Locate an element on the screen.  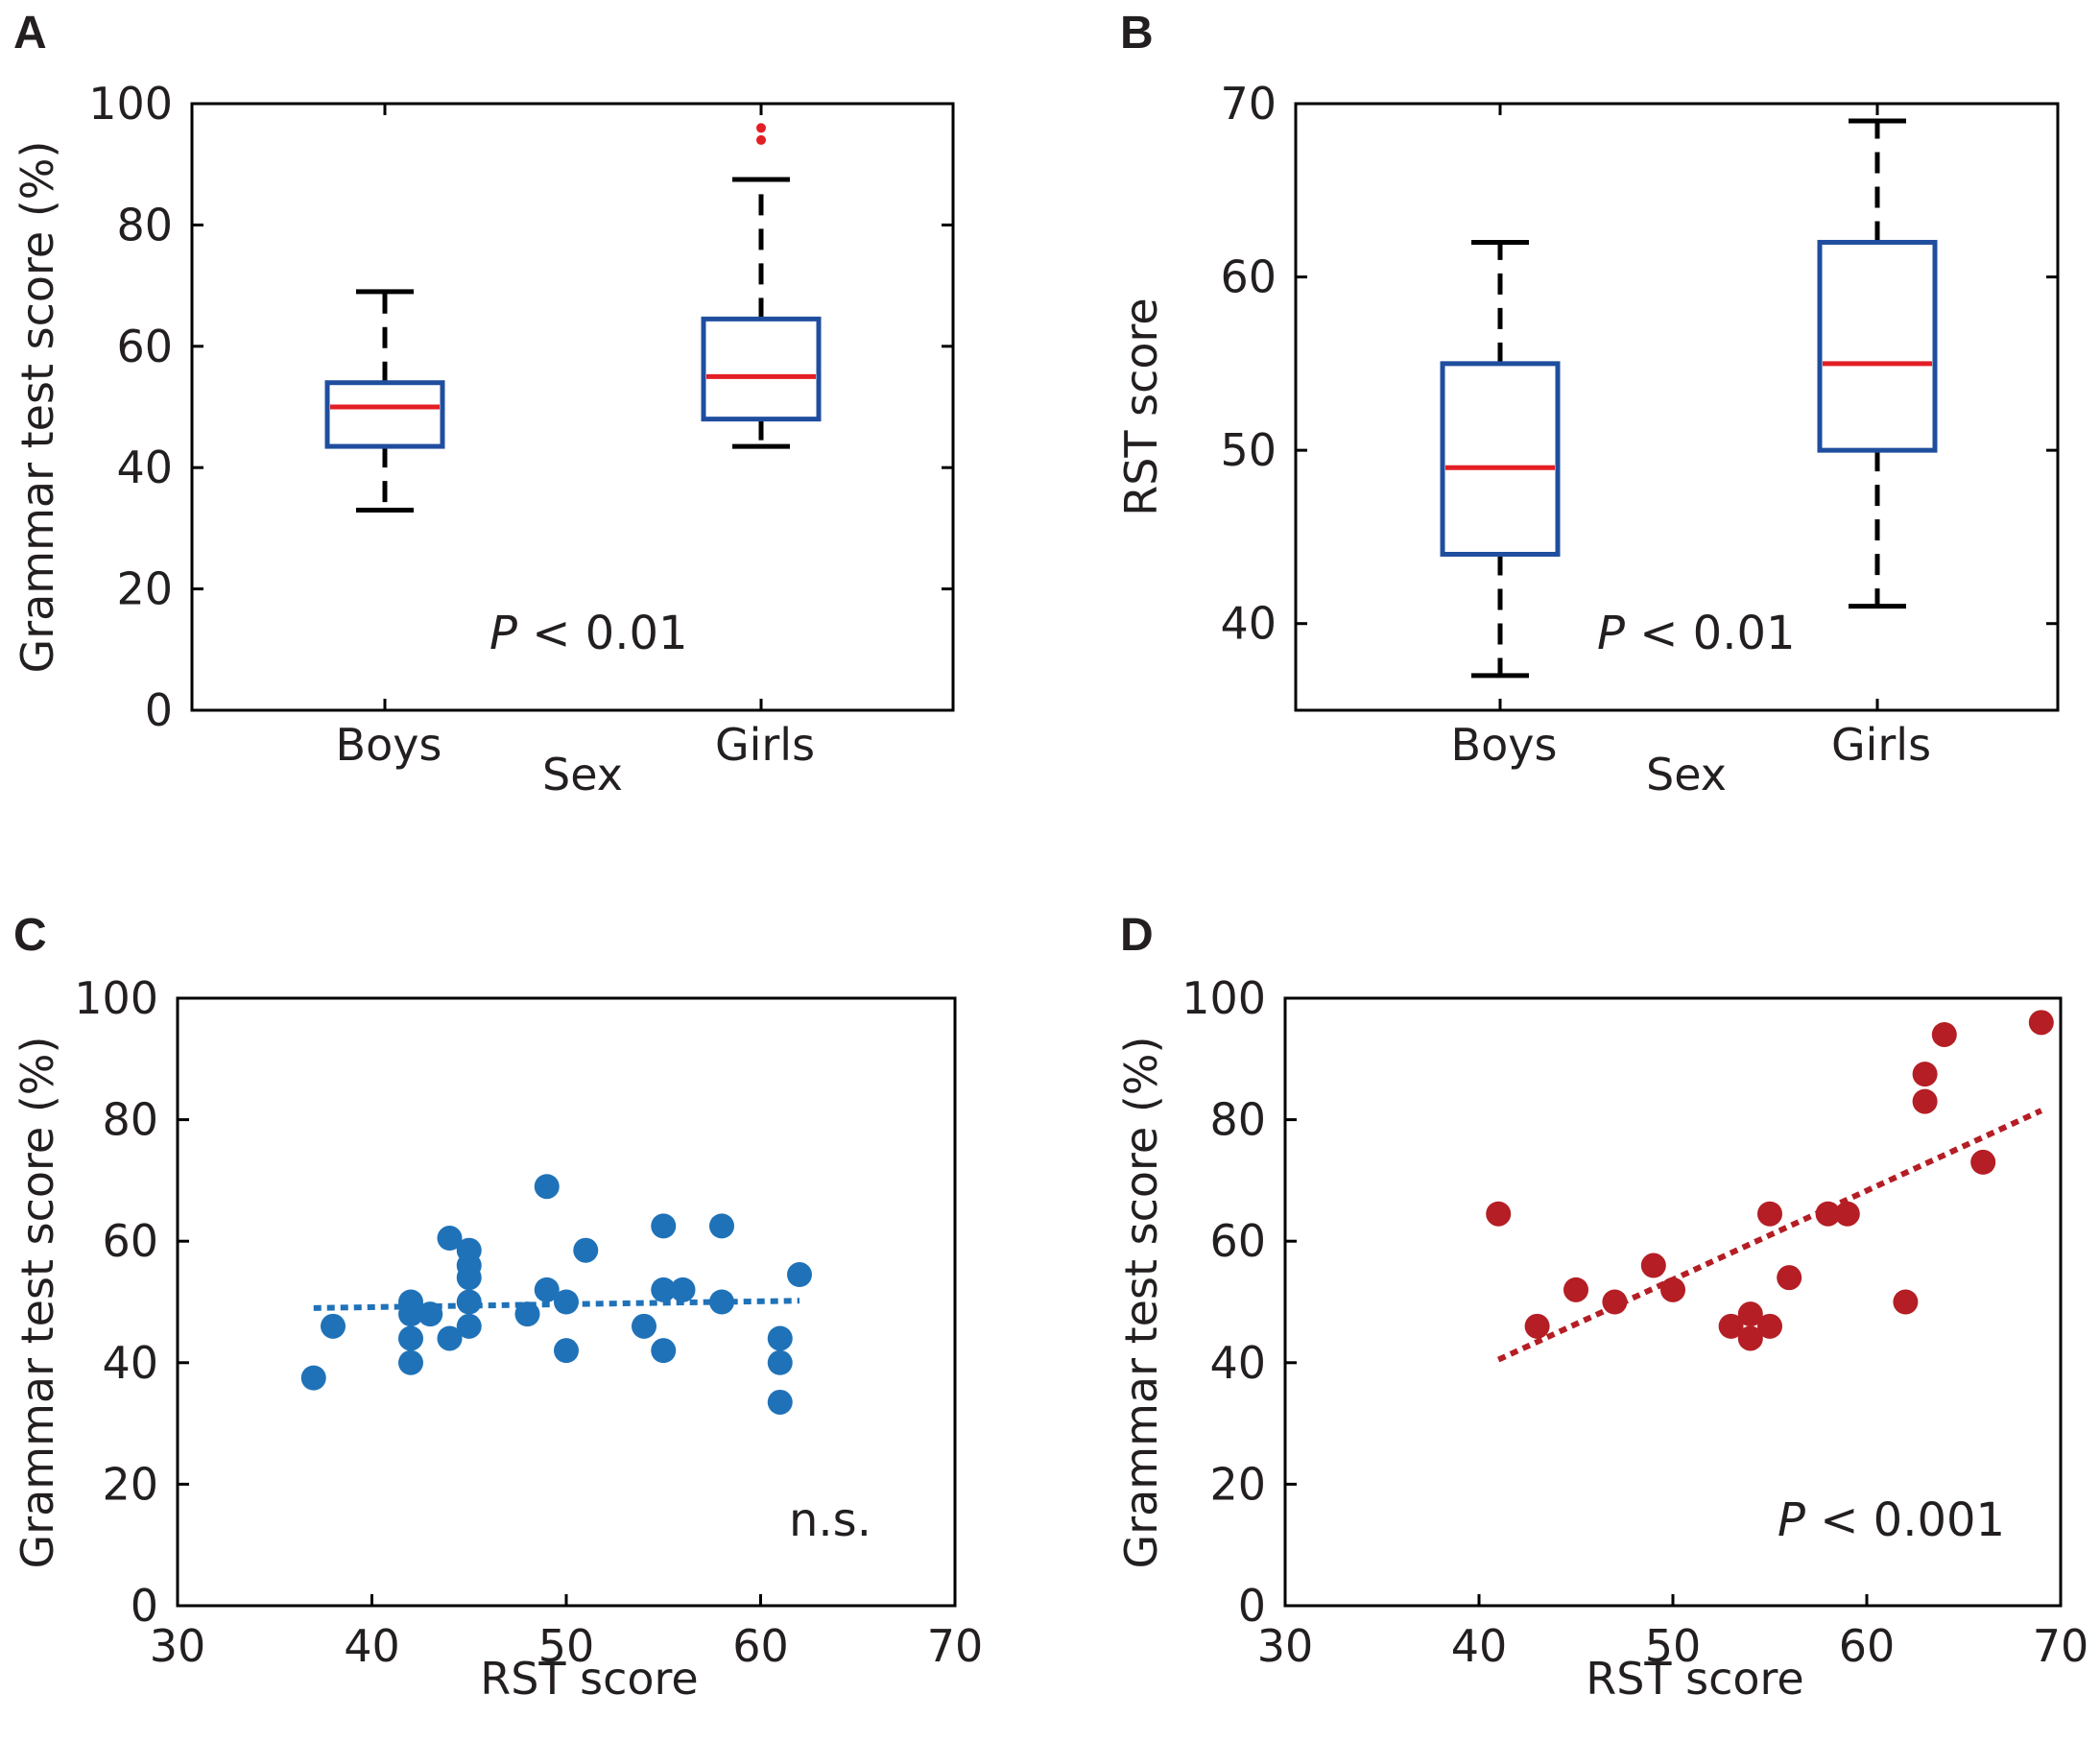
trendline is located at coordinates (1769, 1235).